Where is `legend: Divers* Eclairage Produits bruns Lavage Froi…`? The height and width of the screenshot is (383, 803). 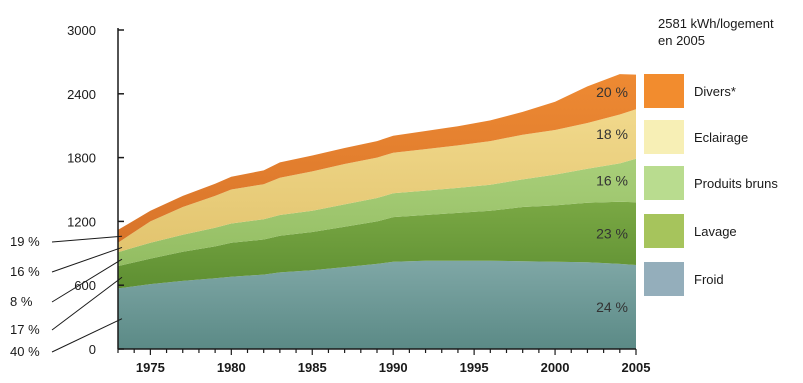
legend: Divers* Eclairage Produits bruns Lavage Froi… is located at coordinates (711, 185).